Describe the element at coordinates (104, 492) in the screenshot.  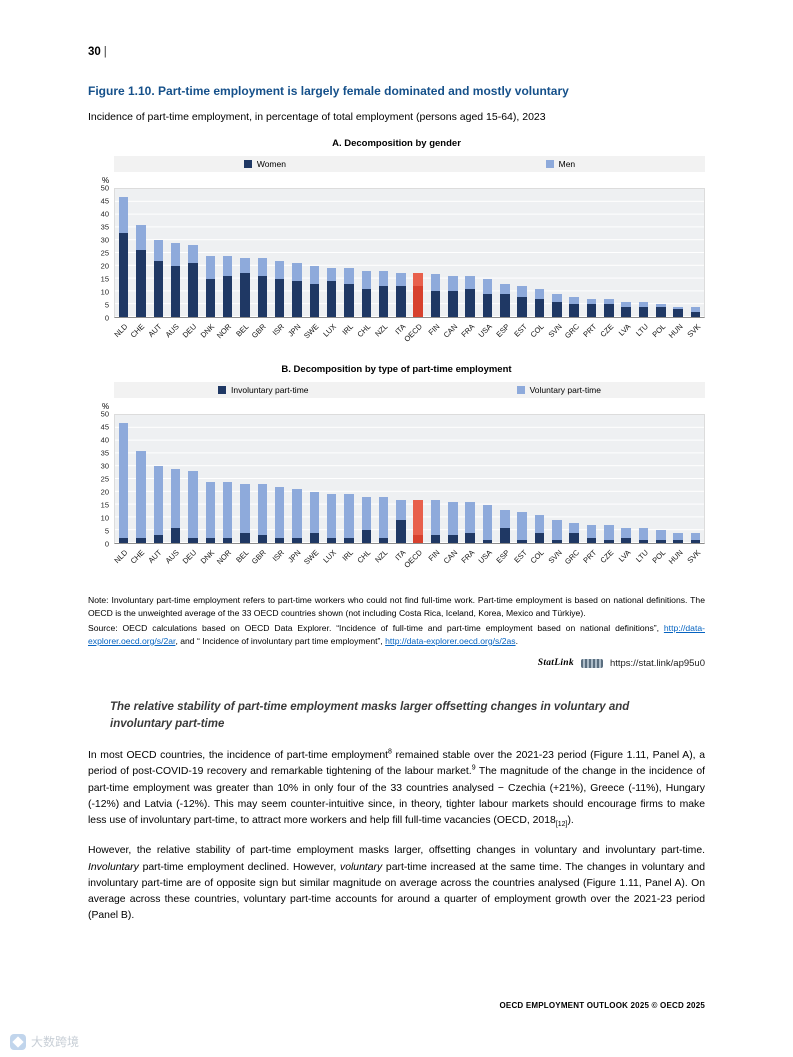
I see `y-axis-tick: 20` at that location.